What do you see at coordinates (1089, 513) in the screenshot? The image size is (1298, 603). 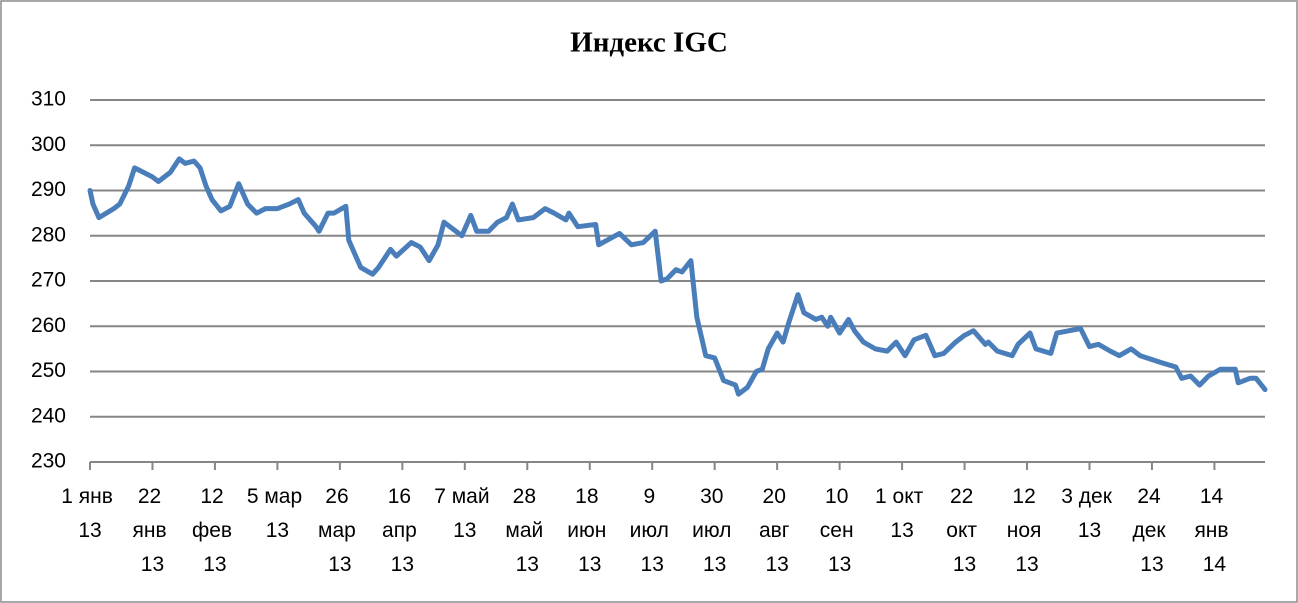 I see `x-tick-label: 3 дек 13` at bounding box center [1089, 513].